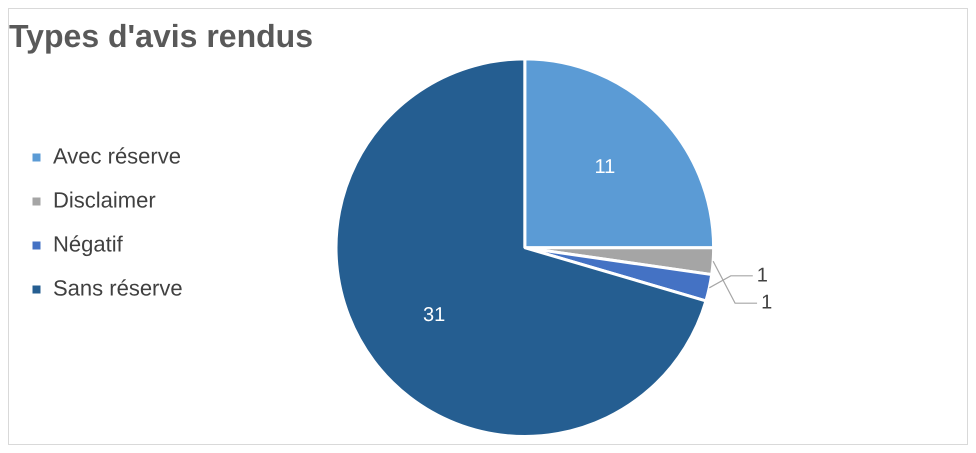  I want to click on legend-label: Sans réserve, so click(118, 288).